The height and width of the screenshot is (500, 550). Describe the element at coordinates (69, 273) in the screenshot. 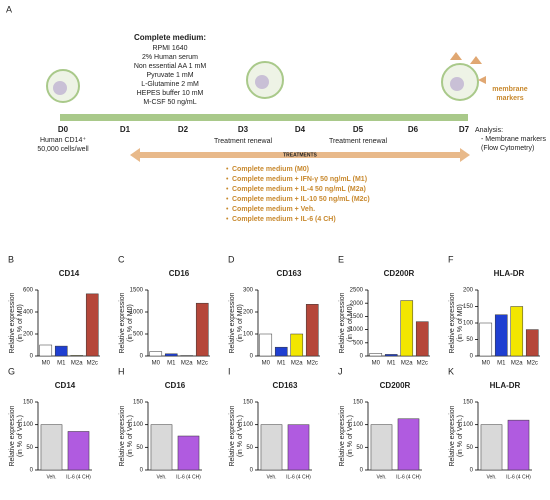

I see `chart-title: CD14` at that location.